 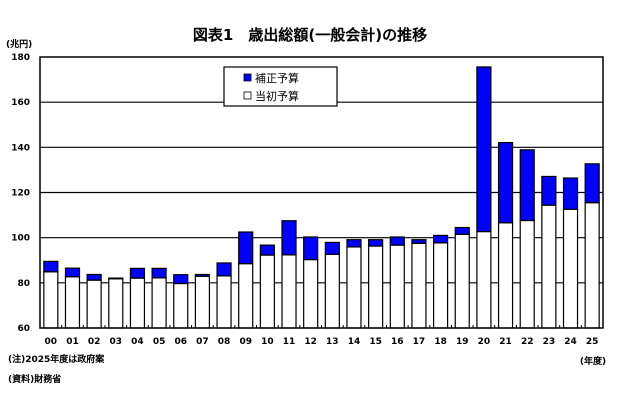 I want to click on x-tick-label: 16, so click(x=397, y=342).